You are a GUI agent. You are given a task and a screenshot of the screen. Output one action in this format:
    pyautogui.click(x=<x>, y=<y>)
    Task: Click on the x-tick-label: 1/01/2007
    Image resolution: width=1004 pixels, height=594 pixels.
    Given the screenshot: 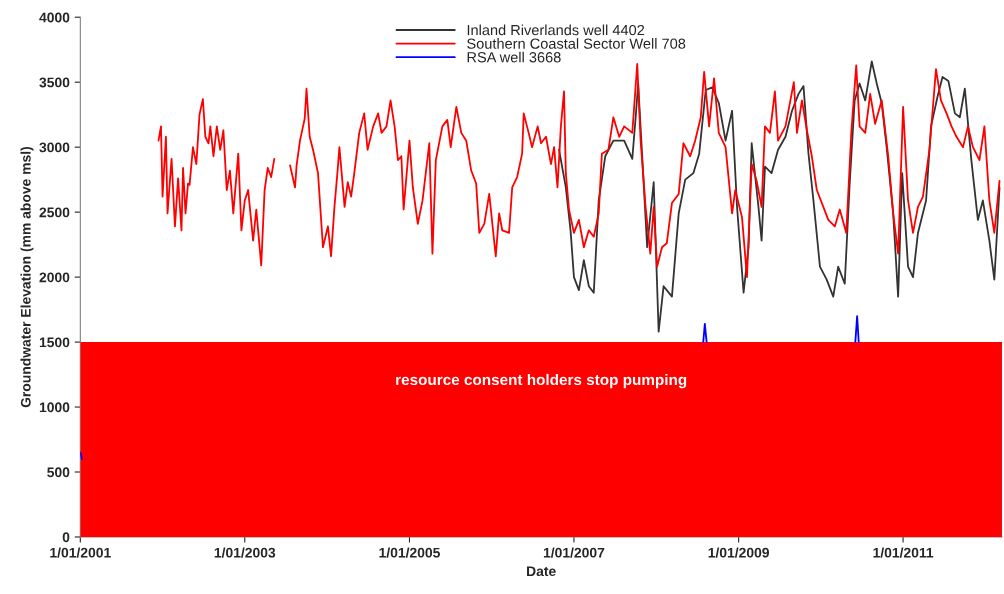 What is the action you would take?
    pyautogui.click(x=574, y=552)
    